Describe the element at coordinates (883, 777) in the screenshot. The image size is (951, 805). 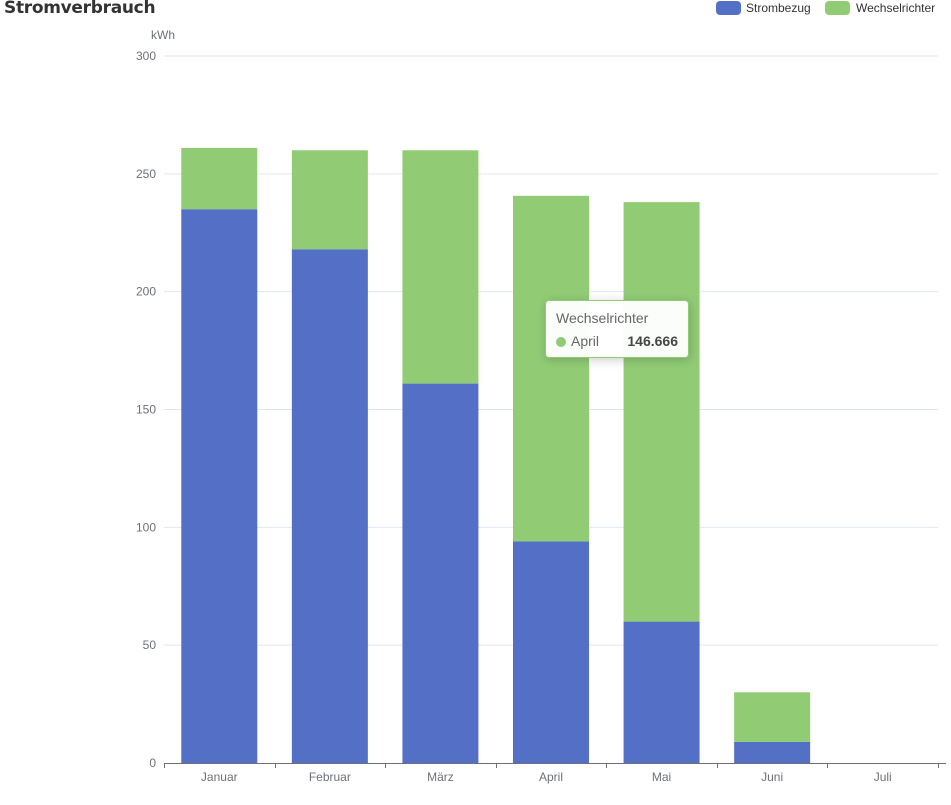
I see `x-tick-label: Juli` at that location.